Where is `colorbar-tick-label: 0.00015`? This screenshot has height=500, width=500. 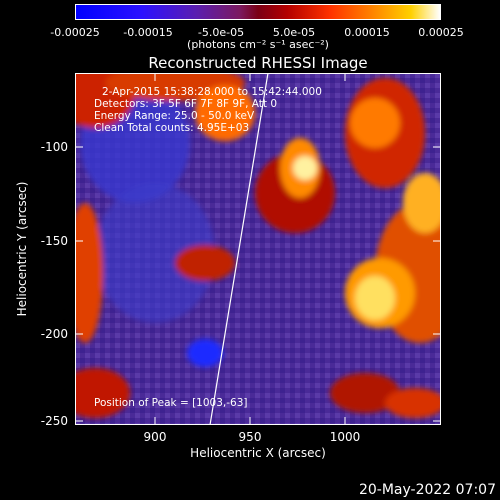 colorbar-tick-label: 0.00015 is located at coordinates (367, 32).